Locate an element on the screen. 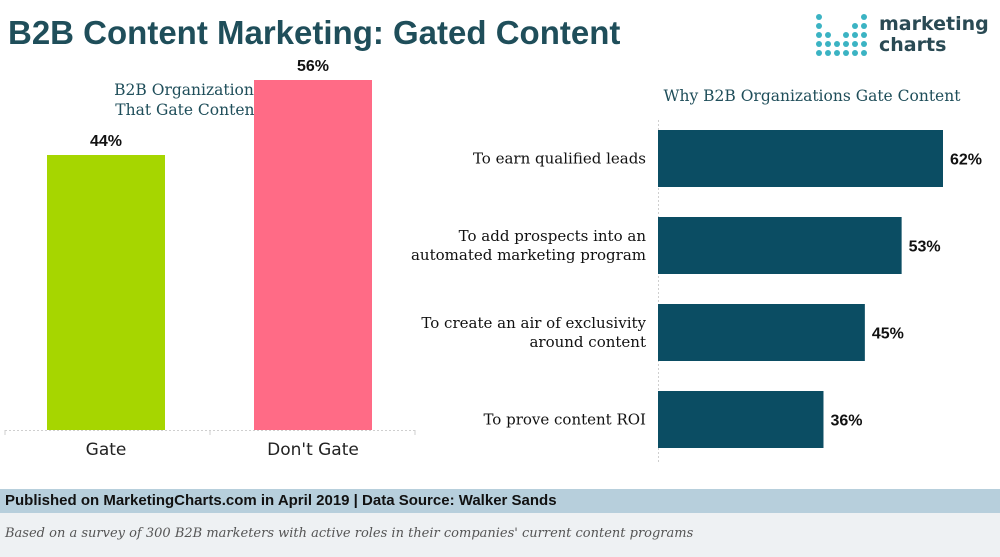 This screenshot has height=557, width=1000. page-title: B2B Content Marketing: Gated Content is located at coordinates (314, 32).